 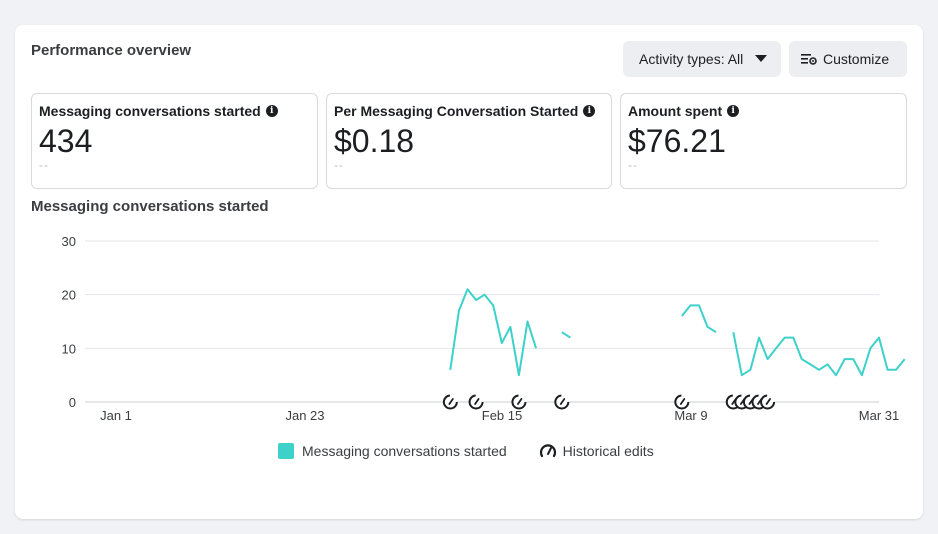 I want to click on metric-label: Amount spent, so click(x=675, y=111).